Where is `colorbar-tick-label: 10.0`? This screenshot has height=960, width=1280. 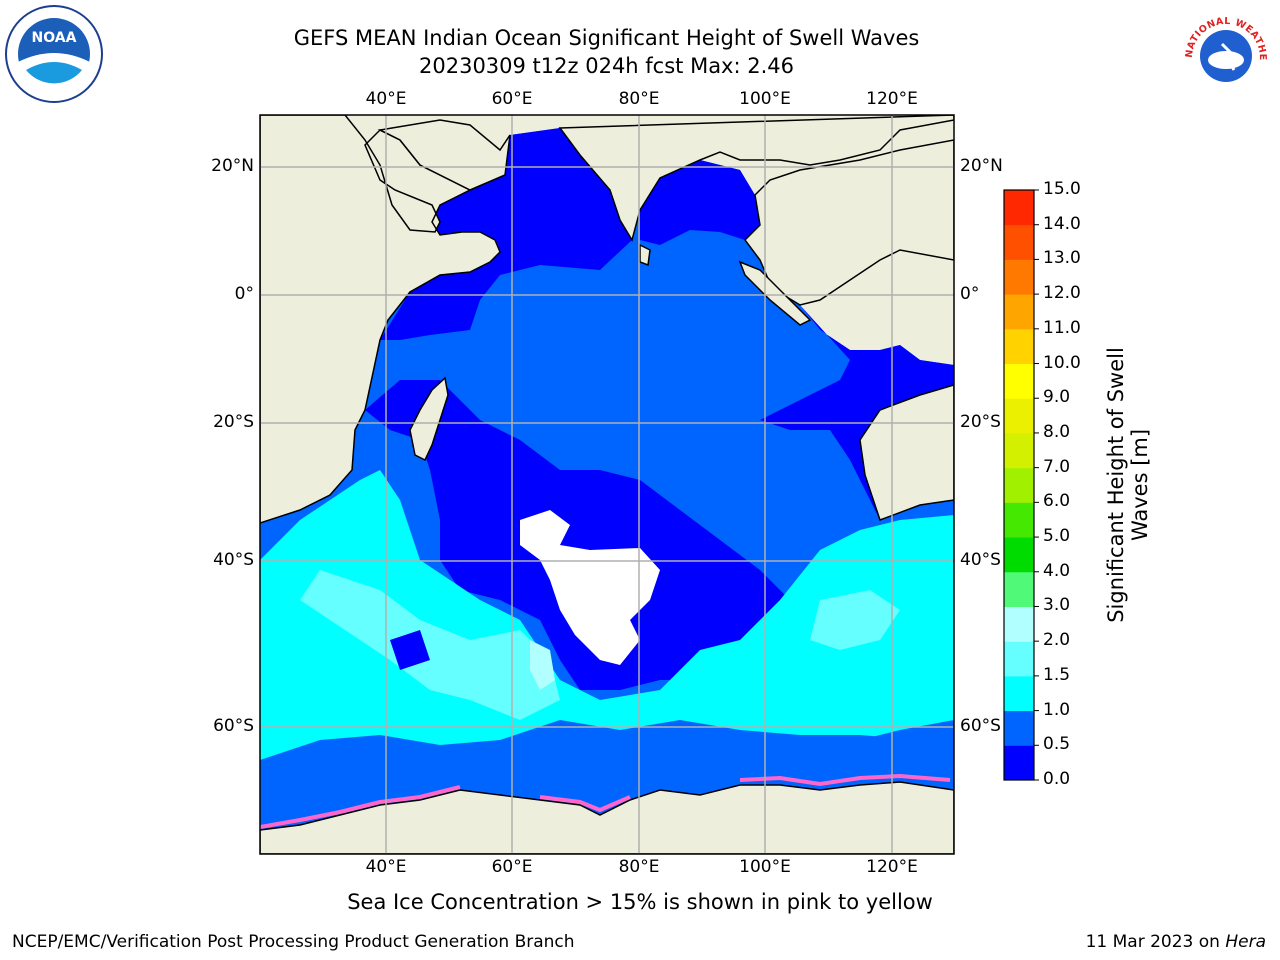
colorbar-tick-label: 10.0 is located at coordinates (1062, 362).